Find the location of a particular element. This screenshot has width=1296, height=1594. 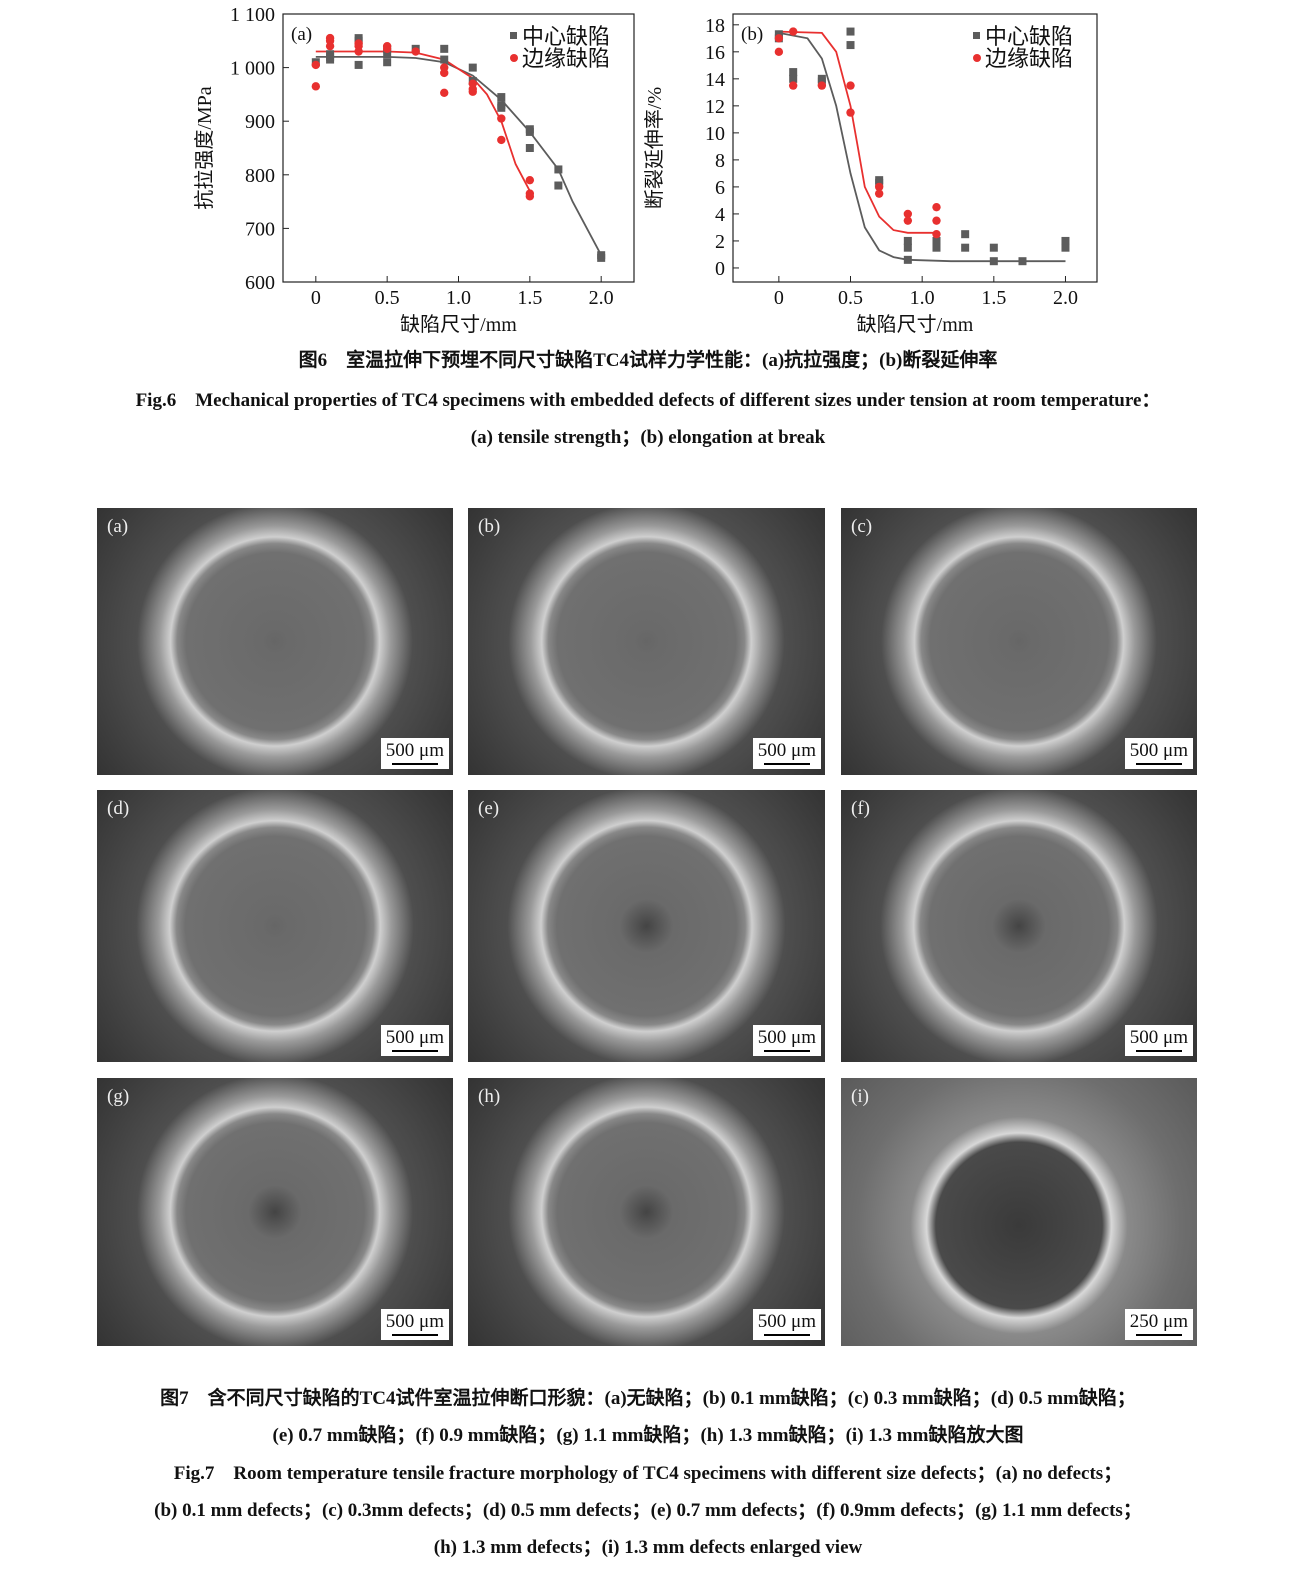

scale-text: 250 μm is located at coordinates (1158, 1321).